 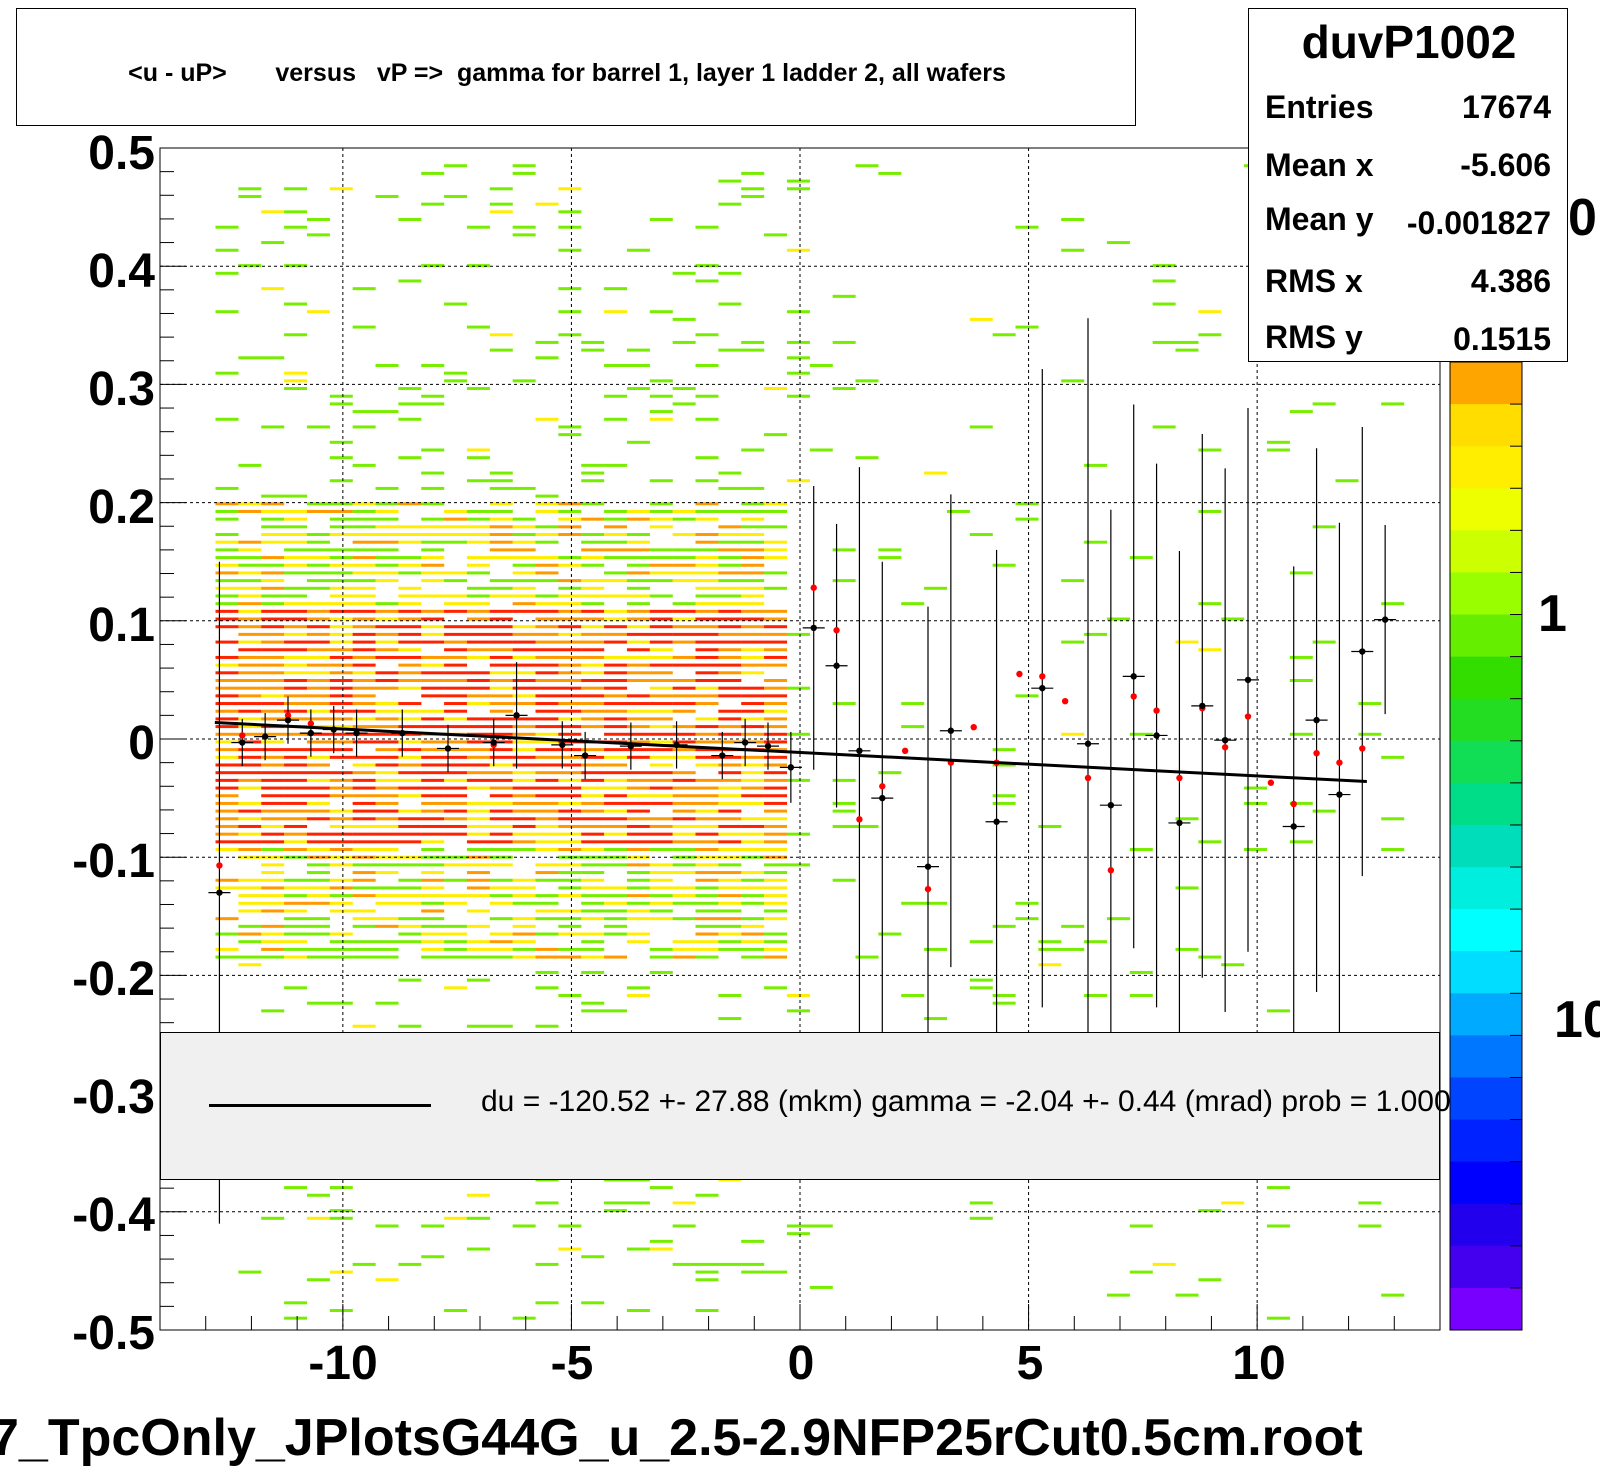 I want to click on y-tick-label-neg-0.1: -0.1, so click(x=113, y=861).